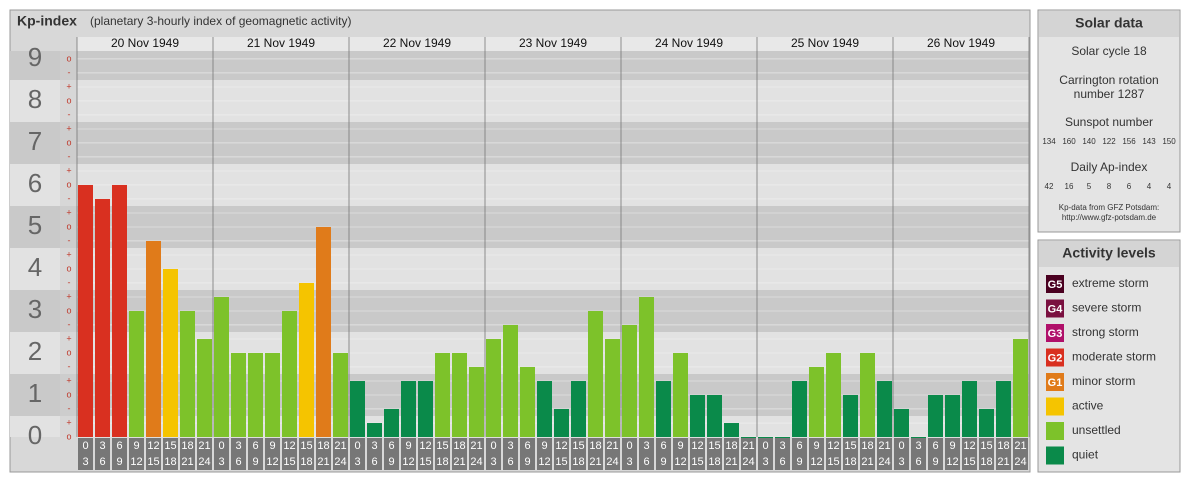 The width and height of the screenshot is (1184, 485). What do you see at coordinates (1110, 283) in the screenshot?
I see `legend-label: extreme storm` at bounding box center [1110, 283].